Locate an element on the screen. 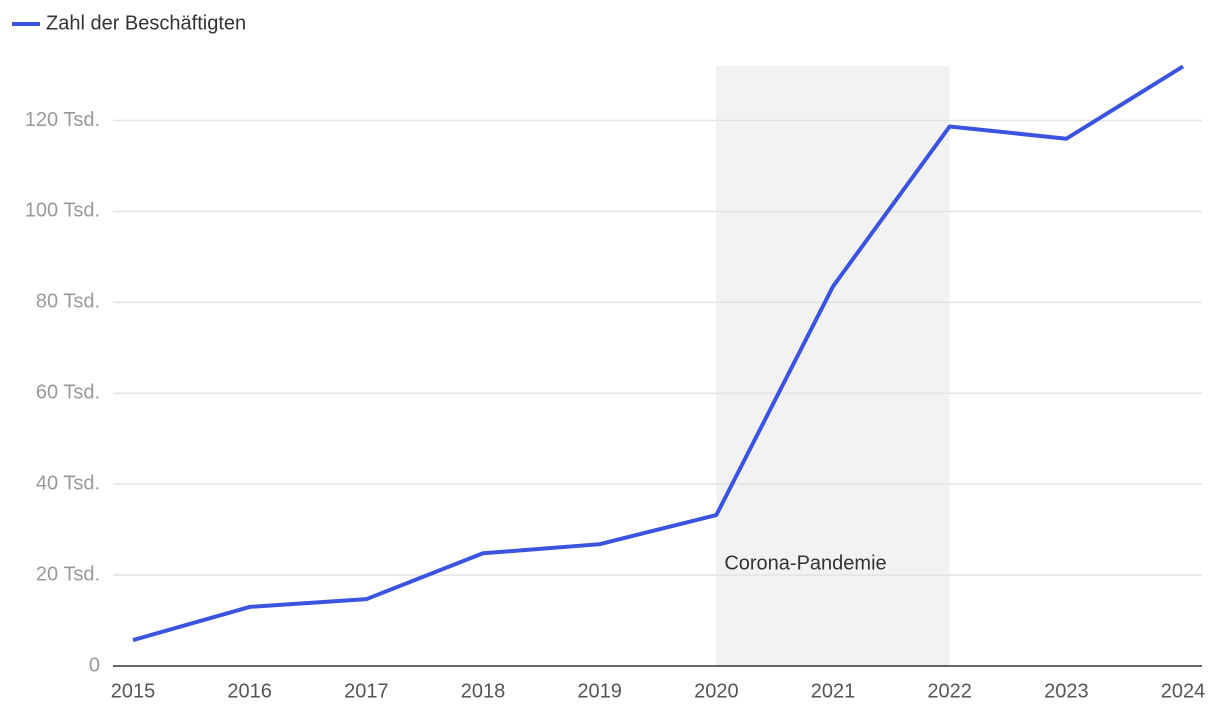 This screenshot has height=712, width=1220. x-tick-label: 2017 is located at coordinates (366, 691).